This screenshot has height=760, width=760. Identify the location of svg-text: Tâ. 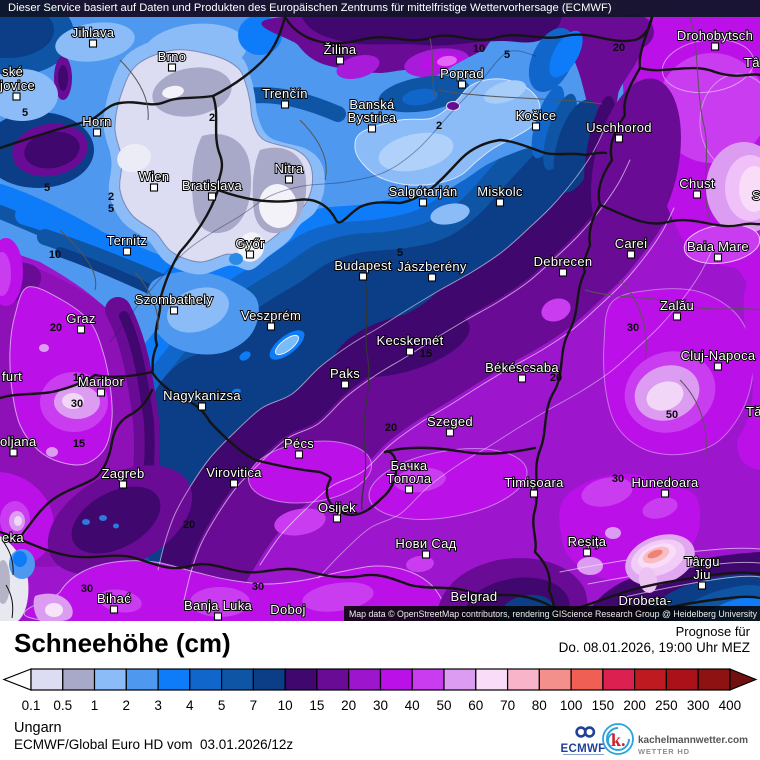
(752, 62).